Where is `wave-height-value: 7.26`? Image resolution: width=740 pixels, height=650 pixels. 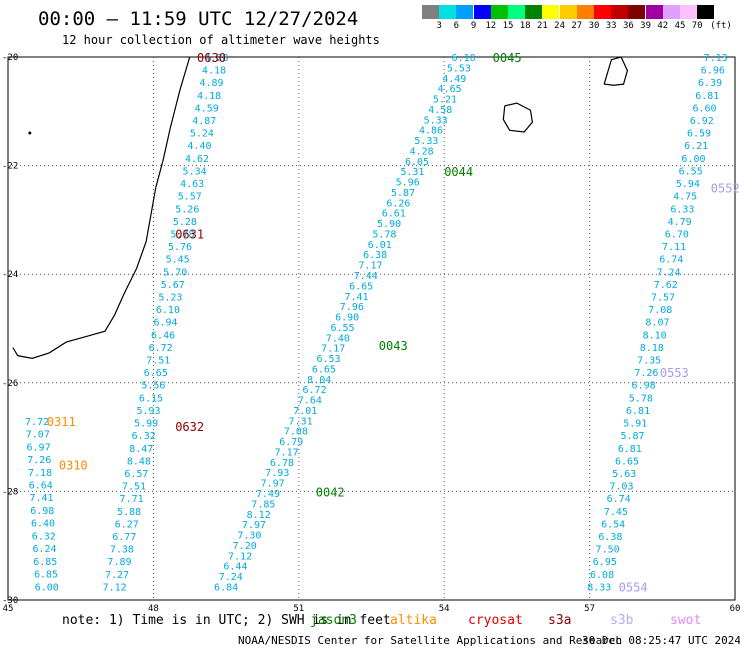 wave-height-value: 7.26 is located at coordinates (39, 460).